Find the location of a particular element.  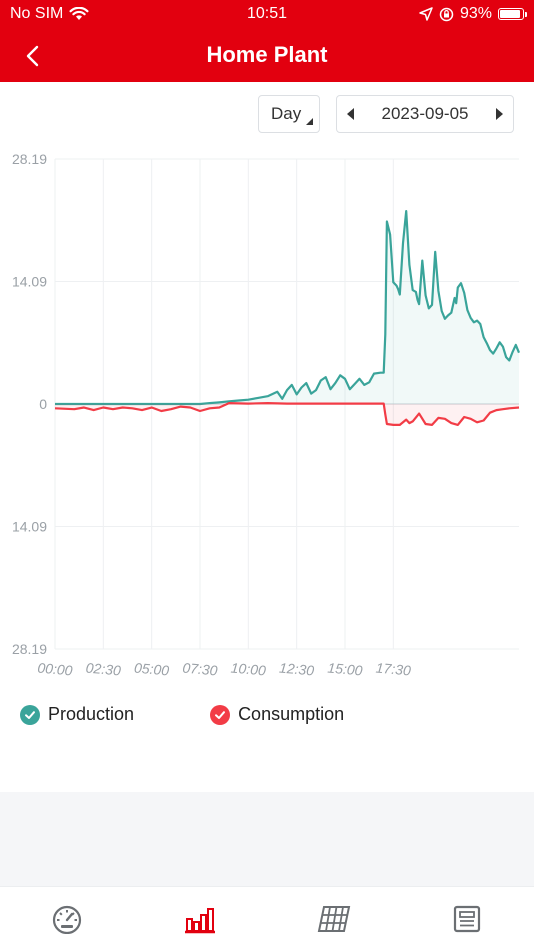

period-label: Day is located at coordinates (286, 113).